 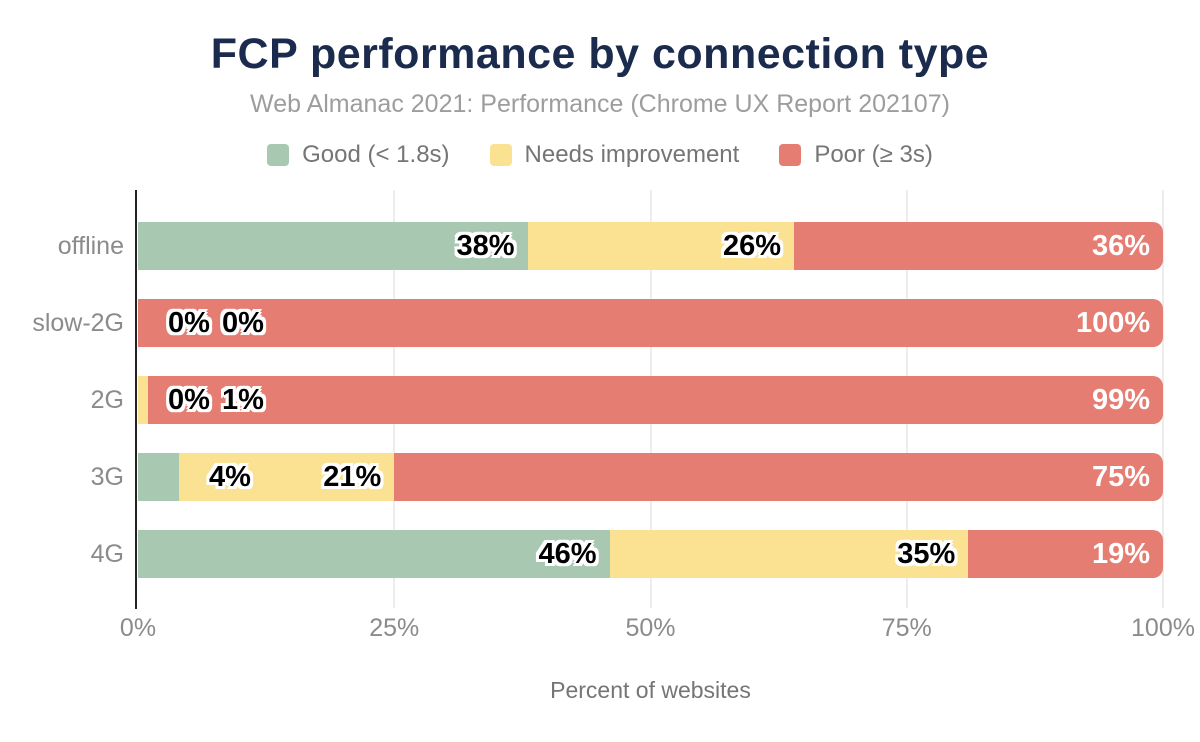 What do you see at coordinates (352, 477) in the screenshot?
I see `bar-value-label: 21%` at bounding box center [352, 477].